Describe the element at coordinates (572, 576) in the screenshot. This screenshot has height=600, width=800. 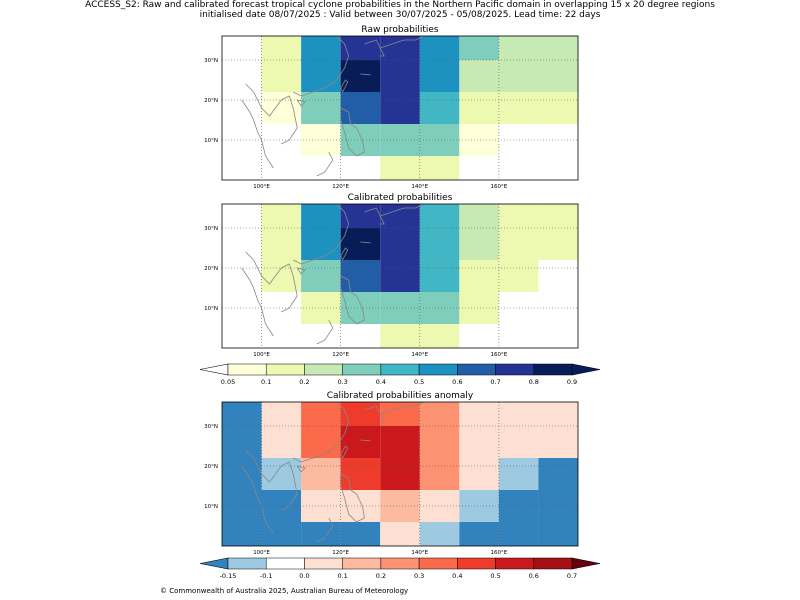
I see `colorbar-tick-label: 0.7` at that location.